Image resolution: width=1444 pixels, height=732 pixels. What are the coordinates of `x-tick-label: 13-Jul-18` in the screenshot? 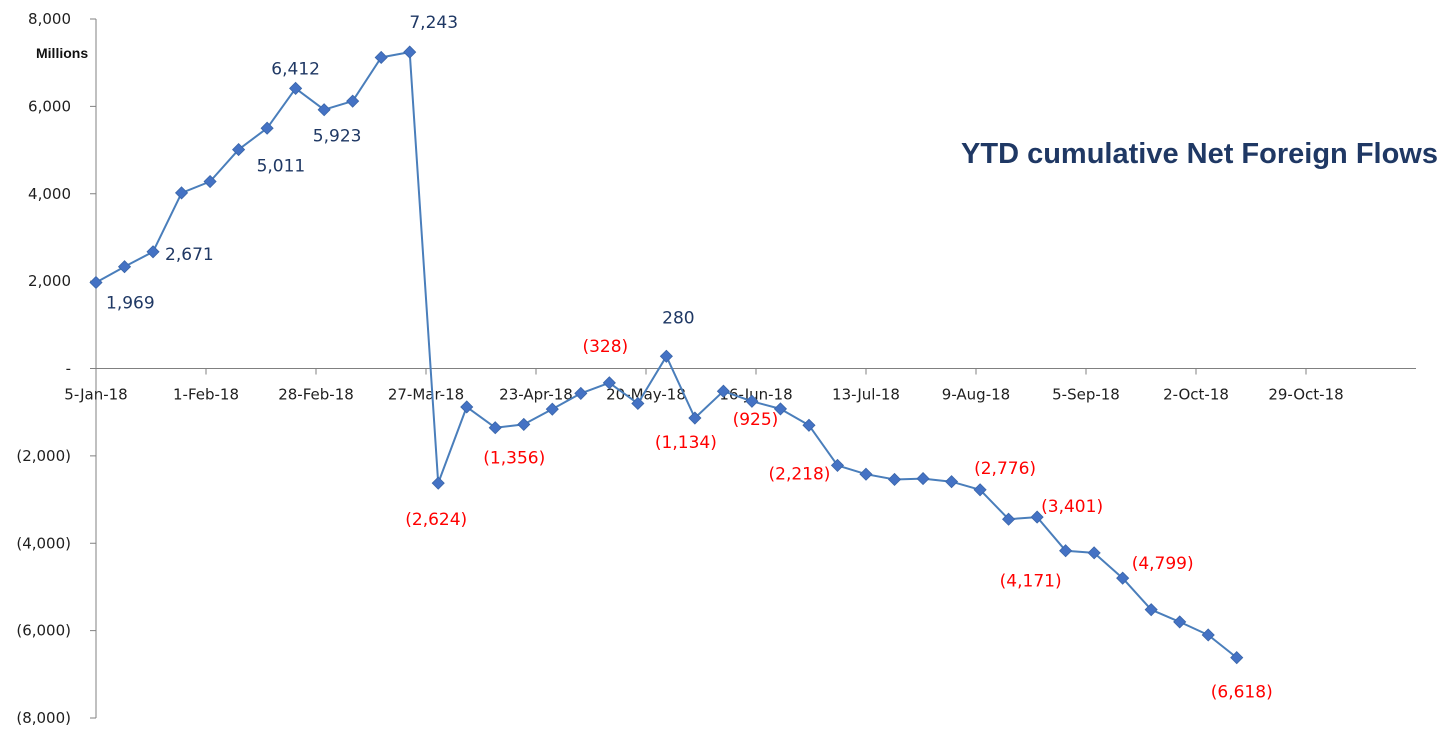 It's located at (866, 395).